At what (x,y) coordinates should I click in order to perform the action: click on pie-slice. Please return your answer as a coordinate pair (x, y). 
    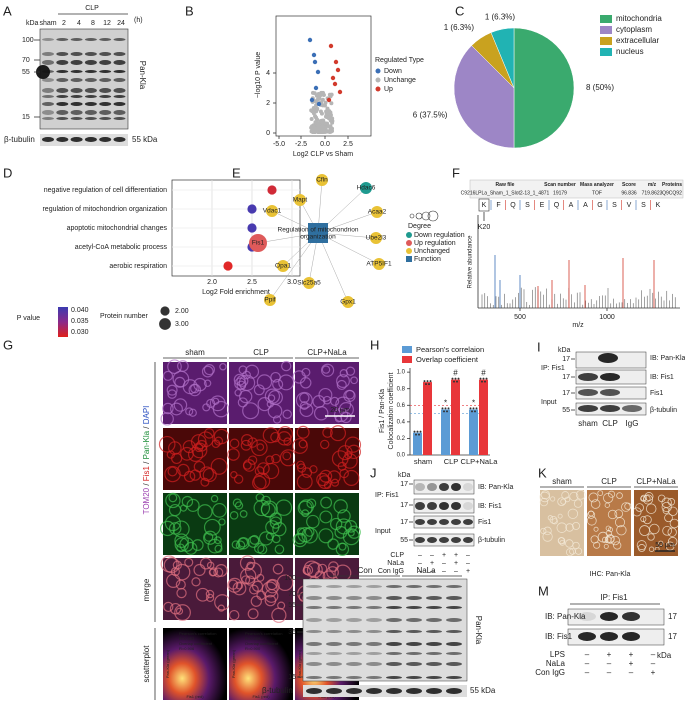
    Looking at the image, I should click on (502, 58).